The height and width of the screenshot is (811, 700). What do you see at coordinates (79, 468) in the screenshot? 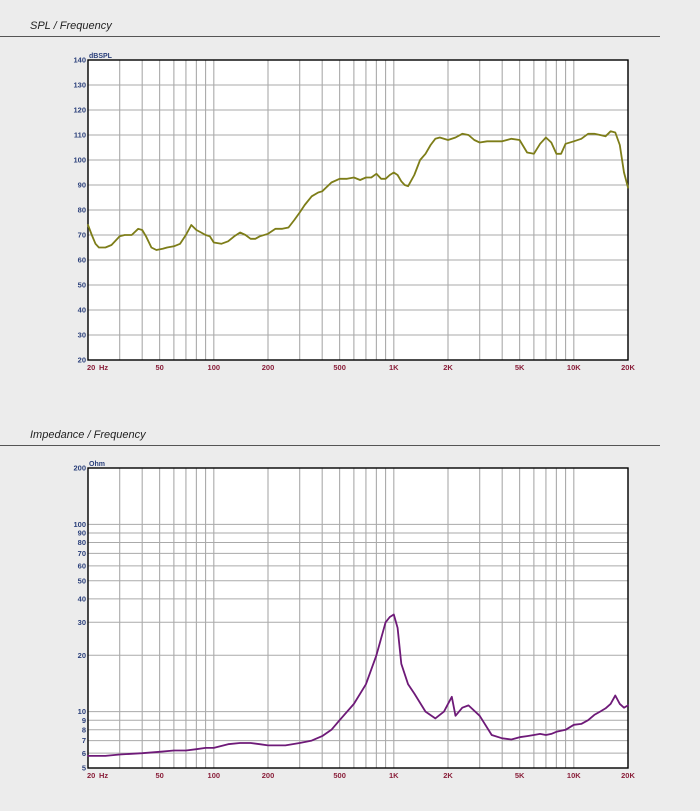
I see `impedance-ytick-label: 200` at bounding box center [79, 468].